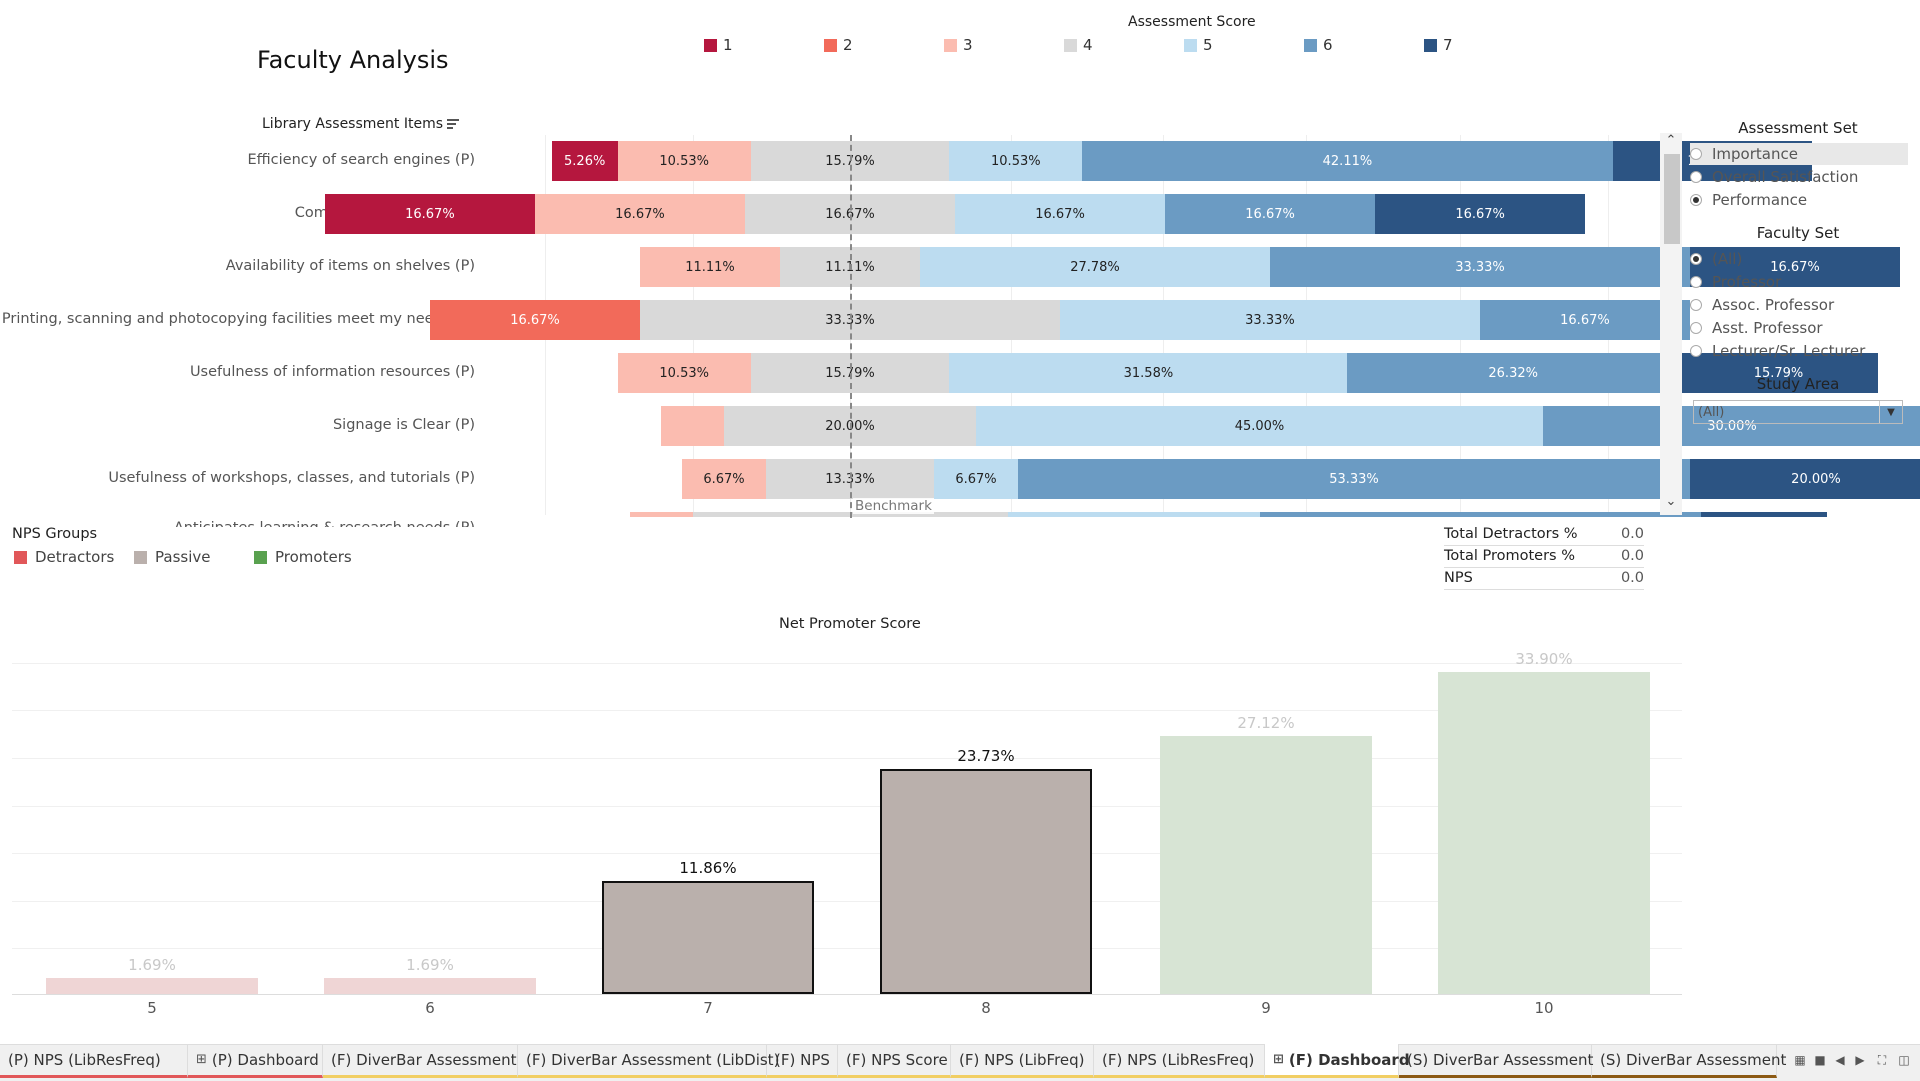 The image size is (1920, 1081). What do you see at coordinates (958, 45) in the screenshot?
I see `score-legend-item: 3` at bounding box center [958, 45].